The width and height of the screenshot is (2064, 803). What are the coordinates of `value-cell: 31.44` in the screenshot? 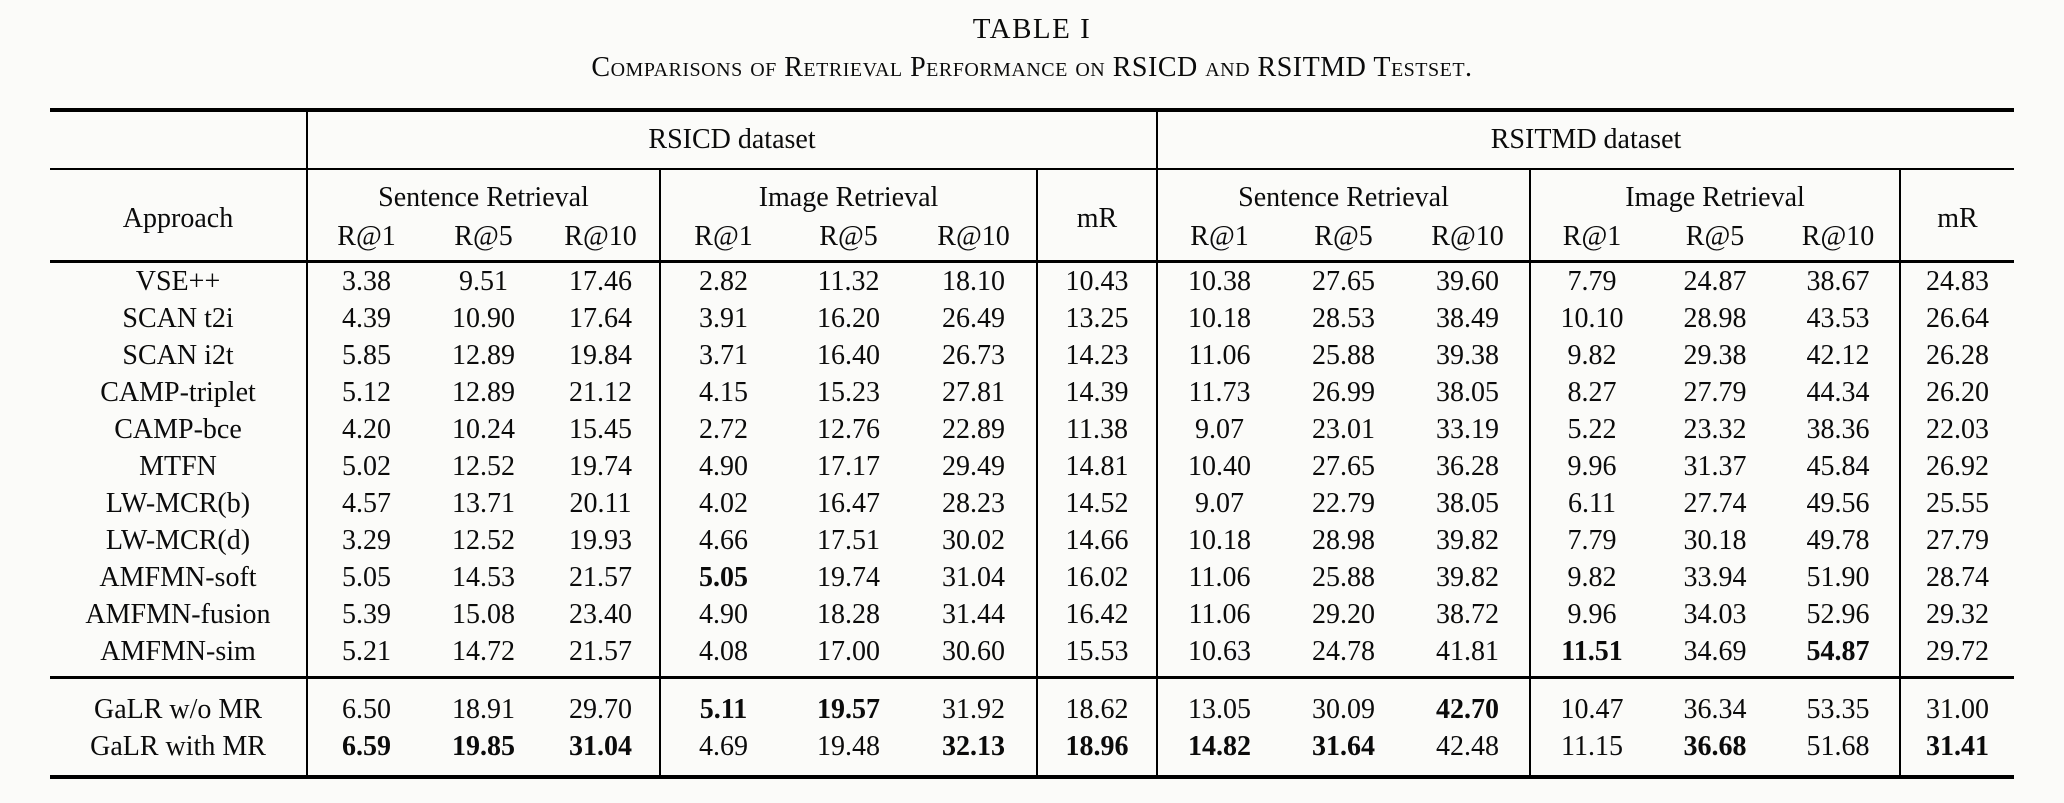 It's located at (973, 614).